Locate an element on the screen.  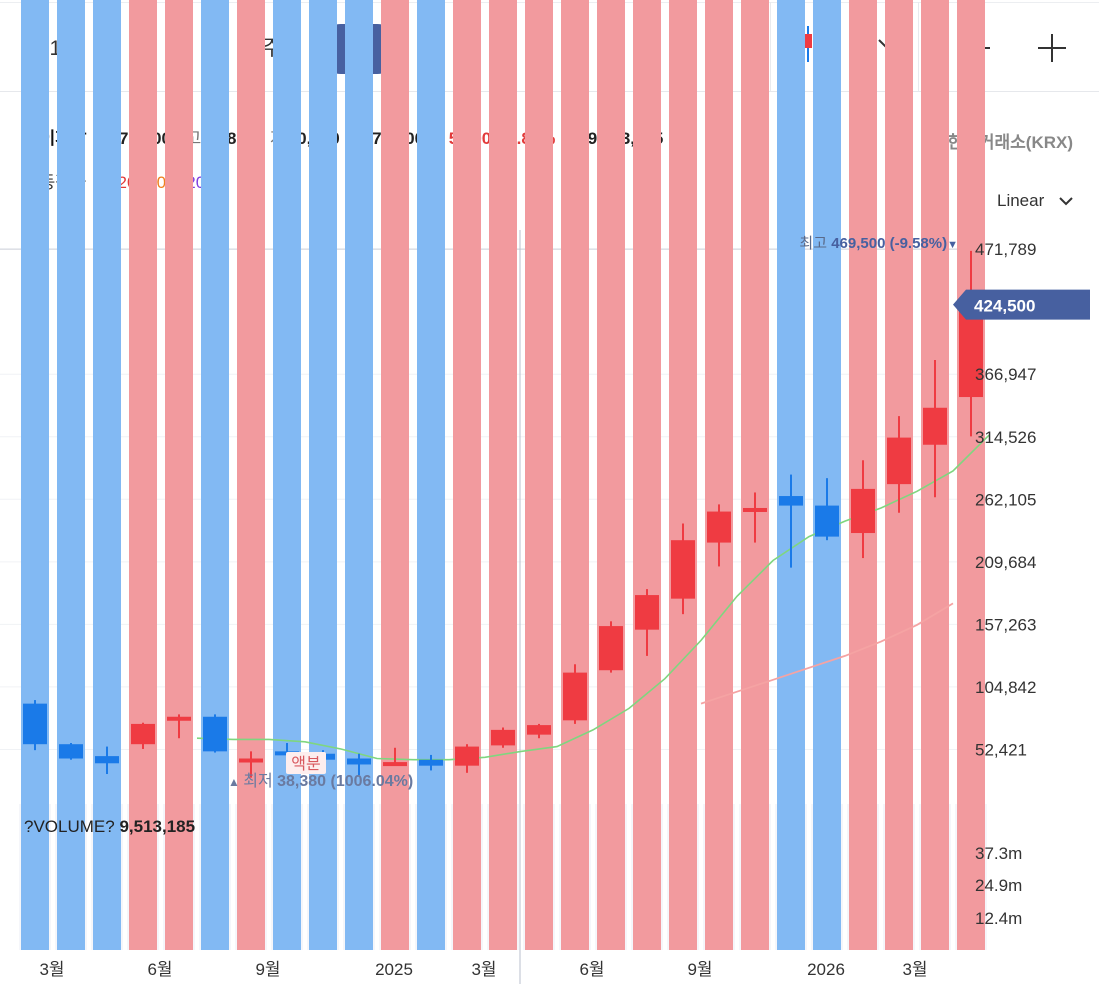
timeframe-minute-dropdown: 1분 is located at coordinates (79, 49).